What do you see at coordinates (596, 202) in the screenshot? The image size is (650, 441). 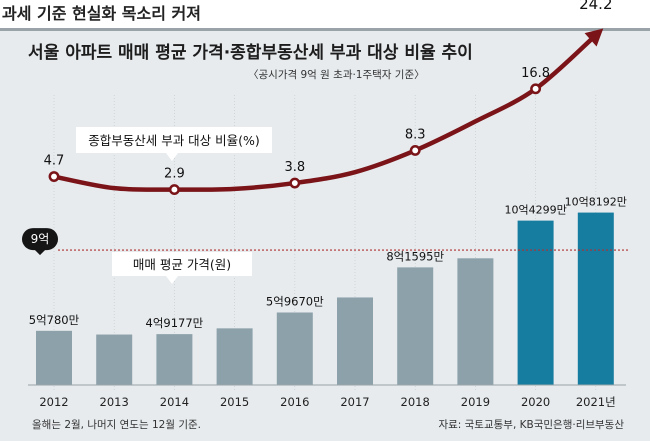 I see `bar-label-2021년: 10억8192만` at bounding box center [596, 202].